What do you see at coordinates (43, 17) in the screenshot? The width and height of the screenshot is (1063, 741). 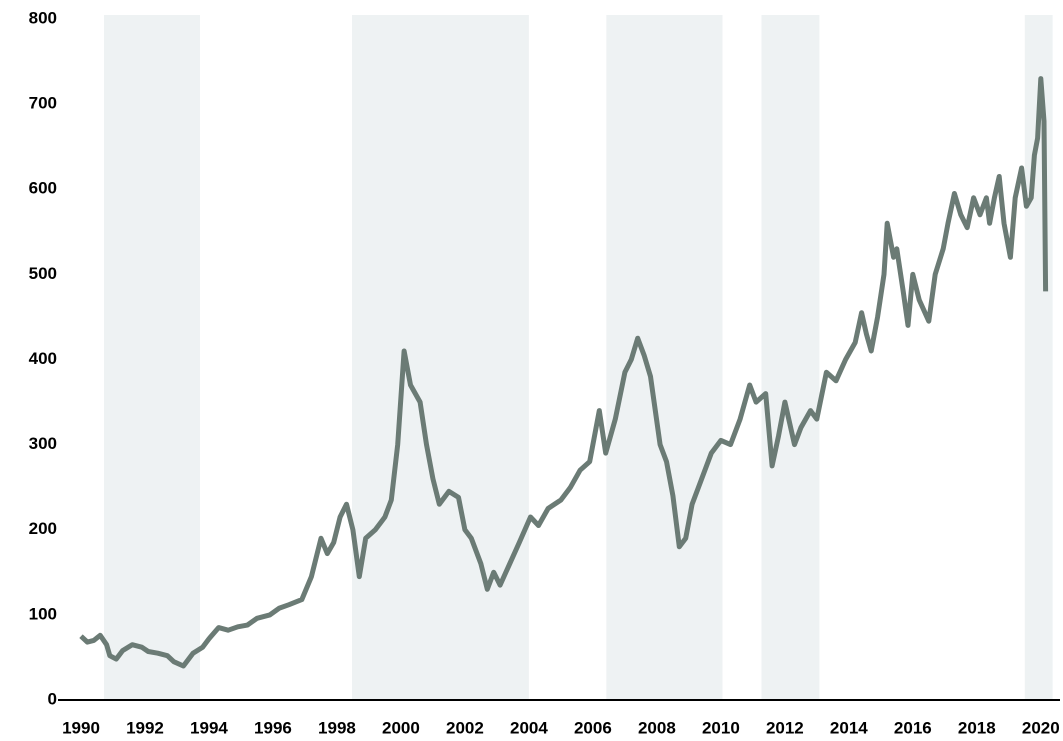 I see `y-tick-label: 800` at bounding box center [43, 17].